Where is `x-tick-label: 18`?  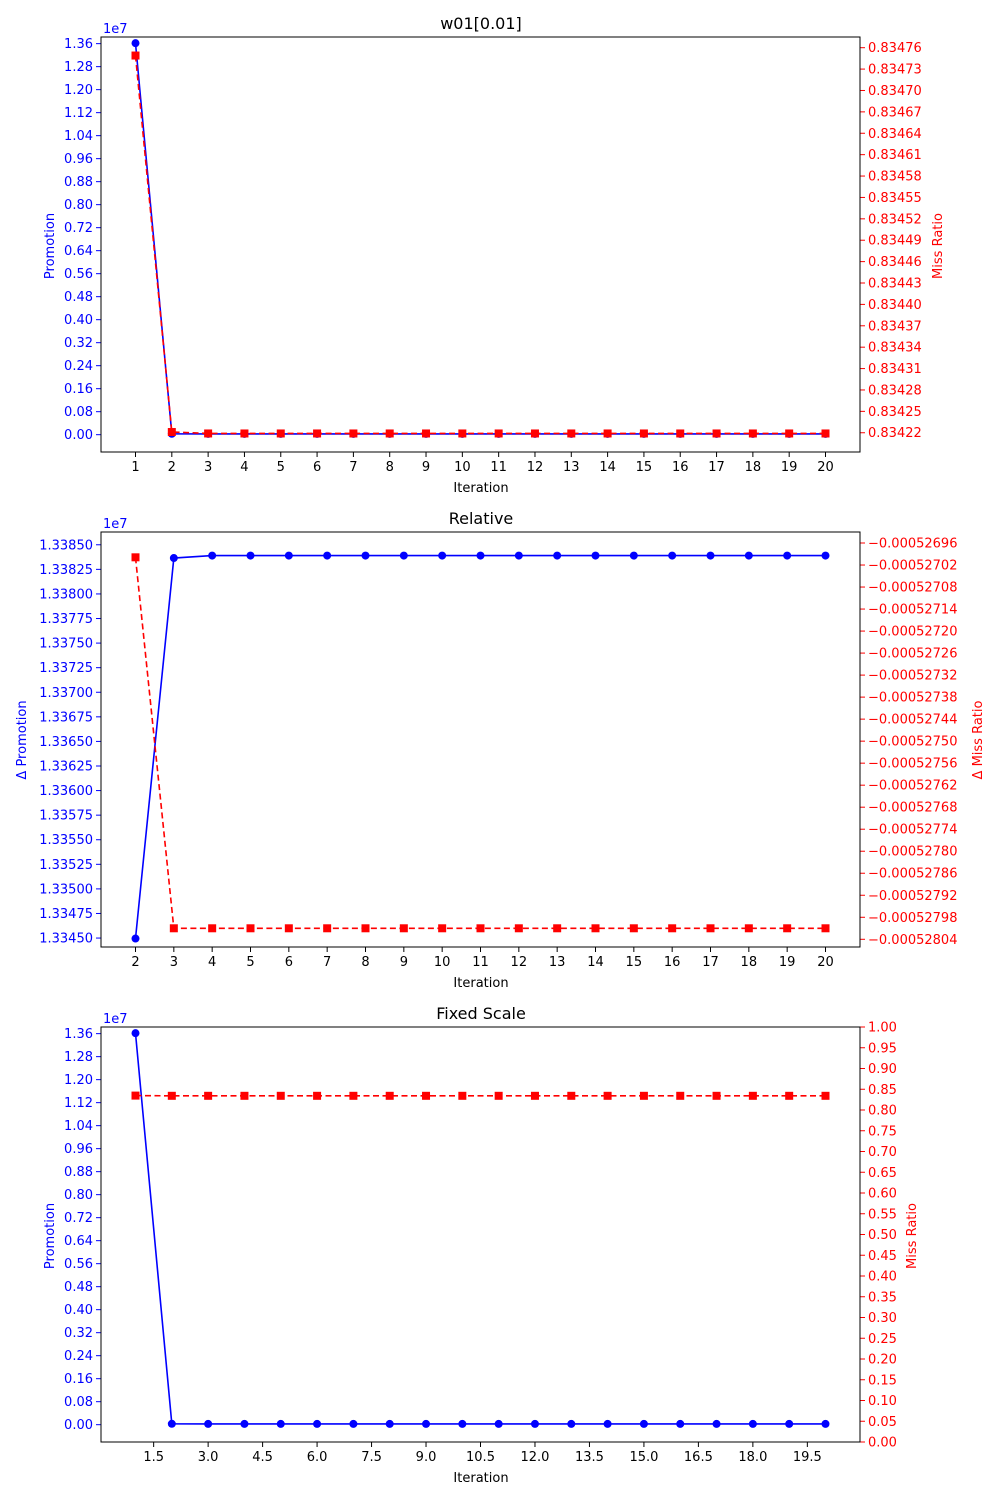
x-tick-label: 18 is located at coordinates (749, 962).